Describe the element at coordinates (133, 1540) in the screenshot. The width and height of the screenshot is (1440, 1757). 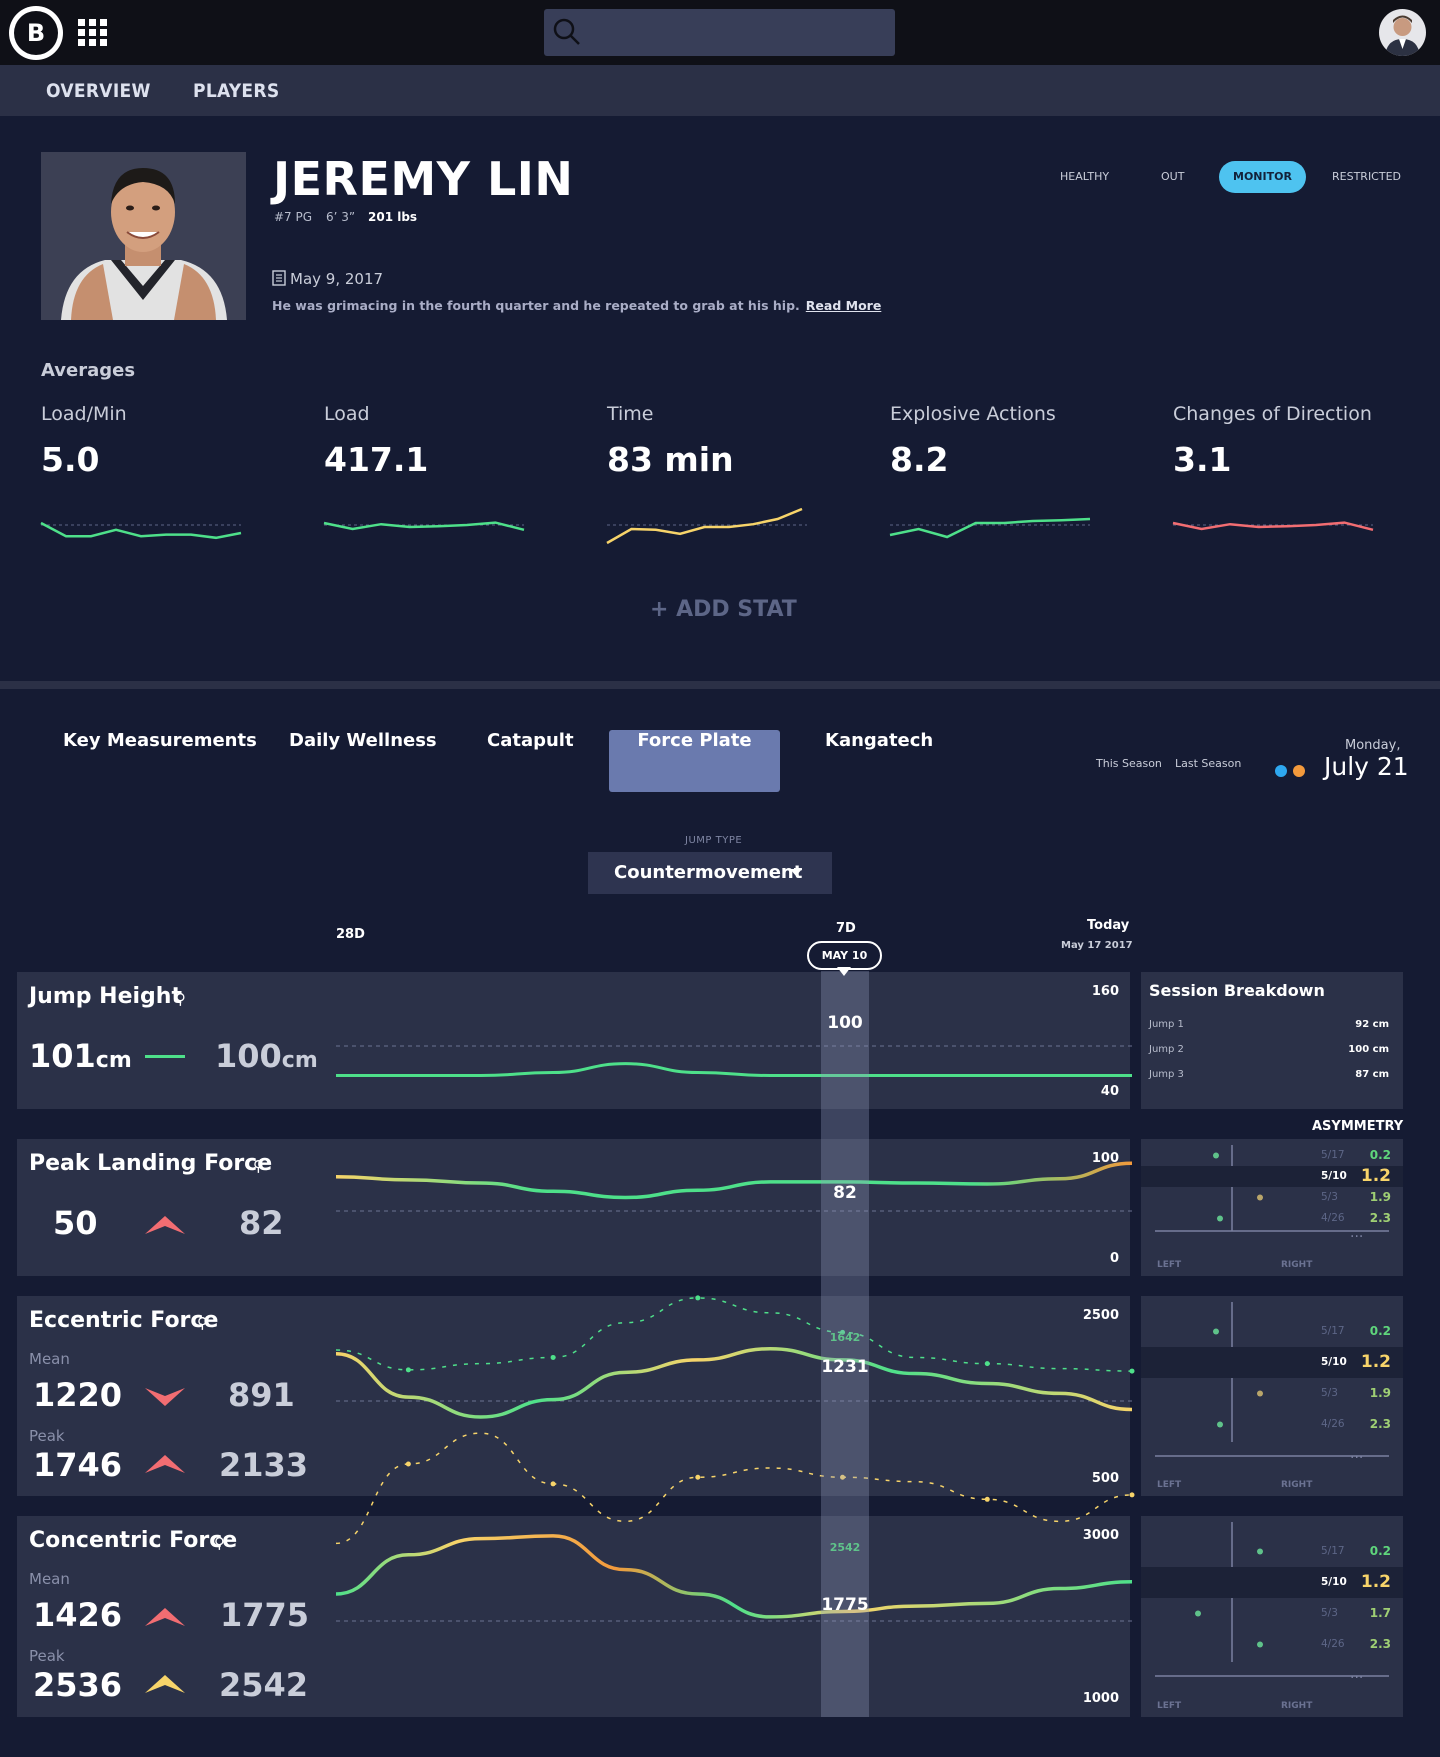
I see `concentric-force-title: Concentric Force` at that location.